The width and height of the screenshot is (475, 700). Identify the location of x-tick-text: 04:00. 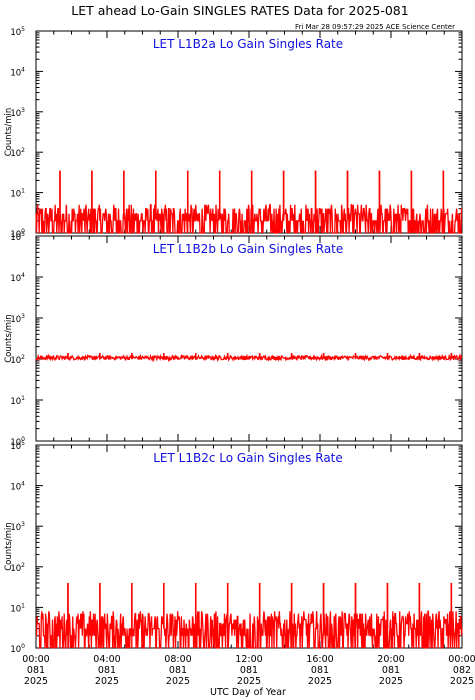
(106, 659).